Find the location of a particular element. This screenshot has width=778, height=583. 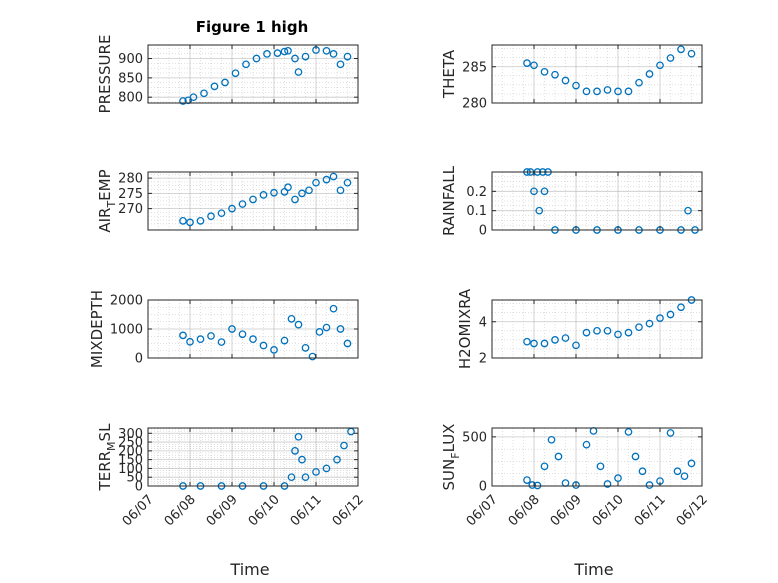

y-axis-label: H2OMIXRA is located at coordinates (465, 328).